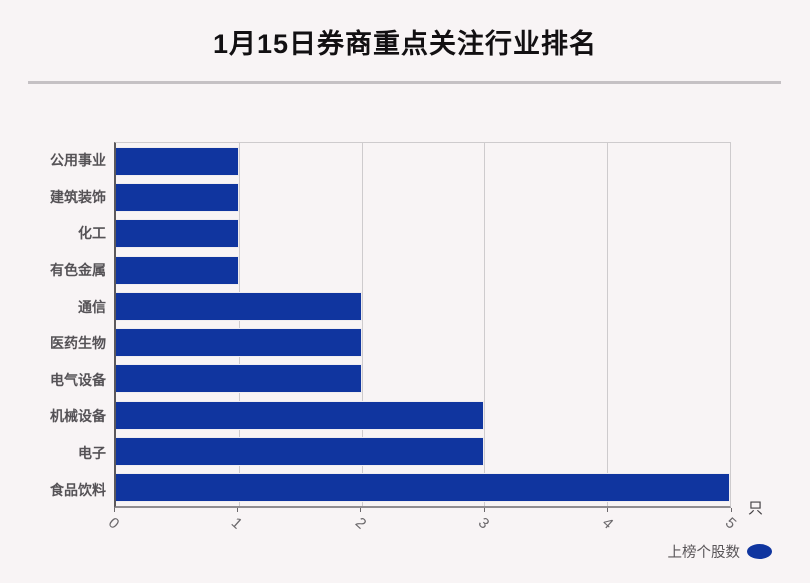 Image resolution: width=810 pixels, height=583 pixels. Describe the element at coordinates (386, 551) in the screenshot. I see `legend: 上榜个股数` at that location.